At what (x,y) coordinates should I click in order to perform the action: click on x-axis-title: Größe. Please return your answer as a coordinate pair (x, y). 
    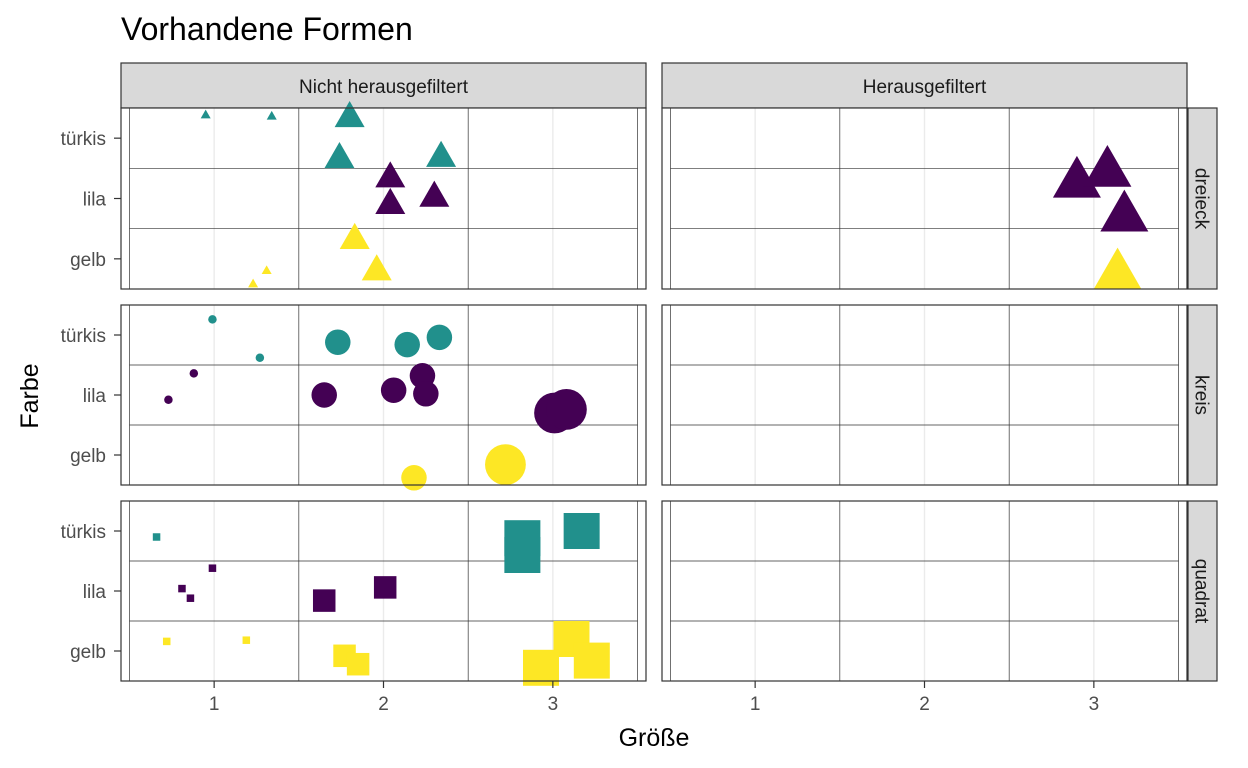
    Looking at the image, I should click on (654, 738).